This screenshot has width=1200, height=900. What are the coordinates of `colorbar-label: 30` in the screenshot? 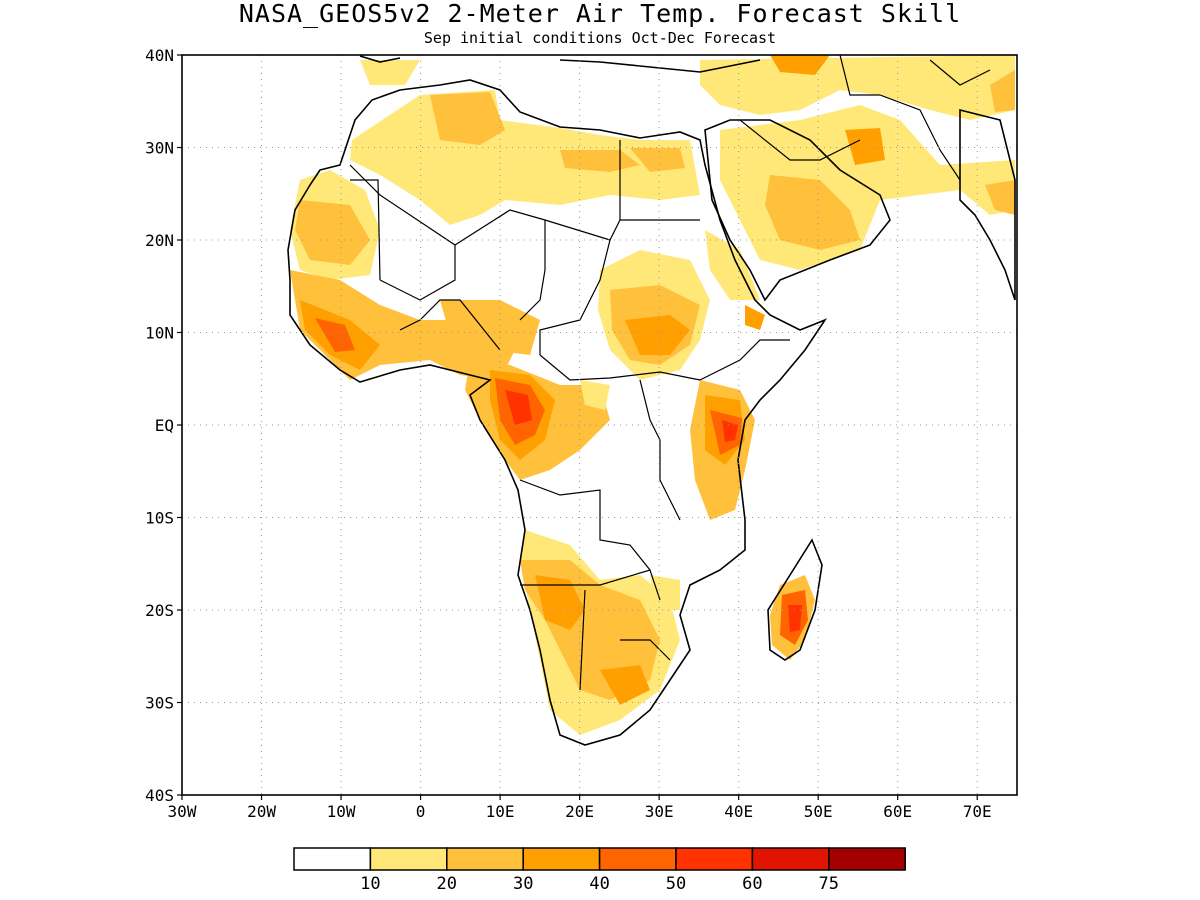 It's located at (523, 884).